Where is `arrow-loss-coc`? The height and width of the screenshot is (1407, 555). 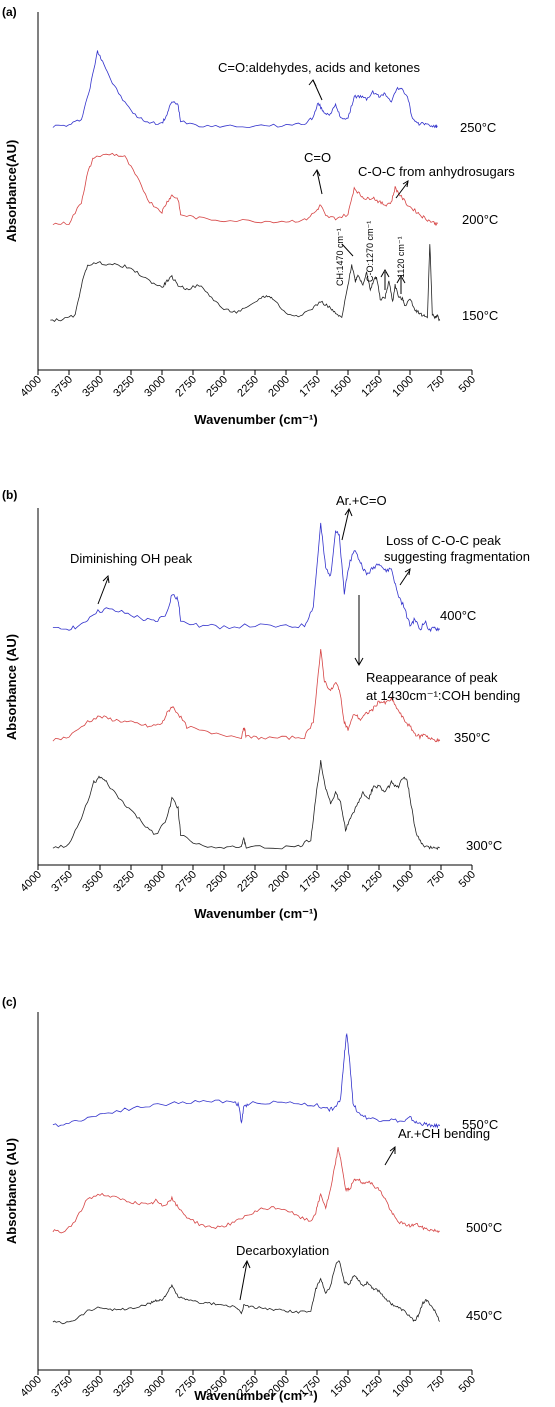
arrow-loss-coc is located at coordinates (405, 577).